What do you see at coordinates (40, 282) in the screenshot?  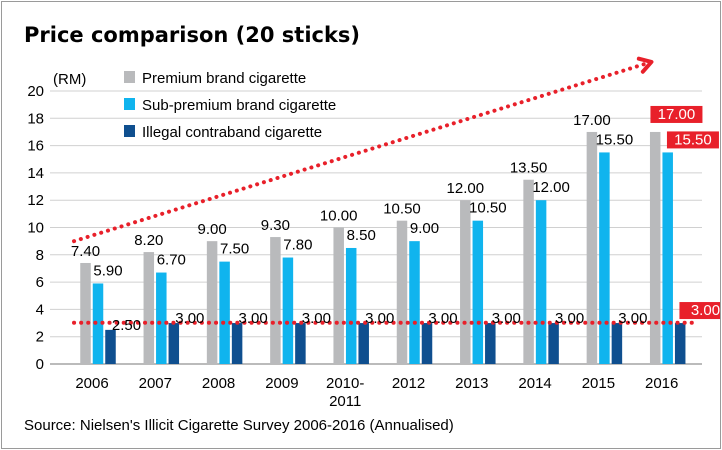 I see `y-tick-label: 6` at bounding box center [40, 282].